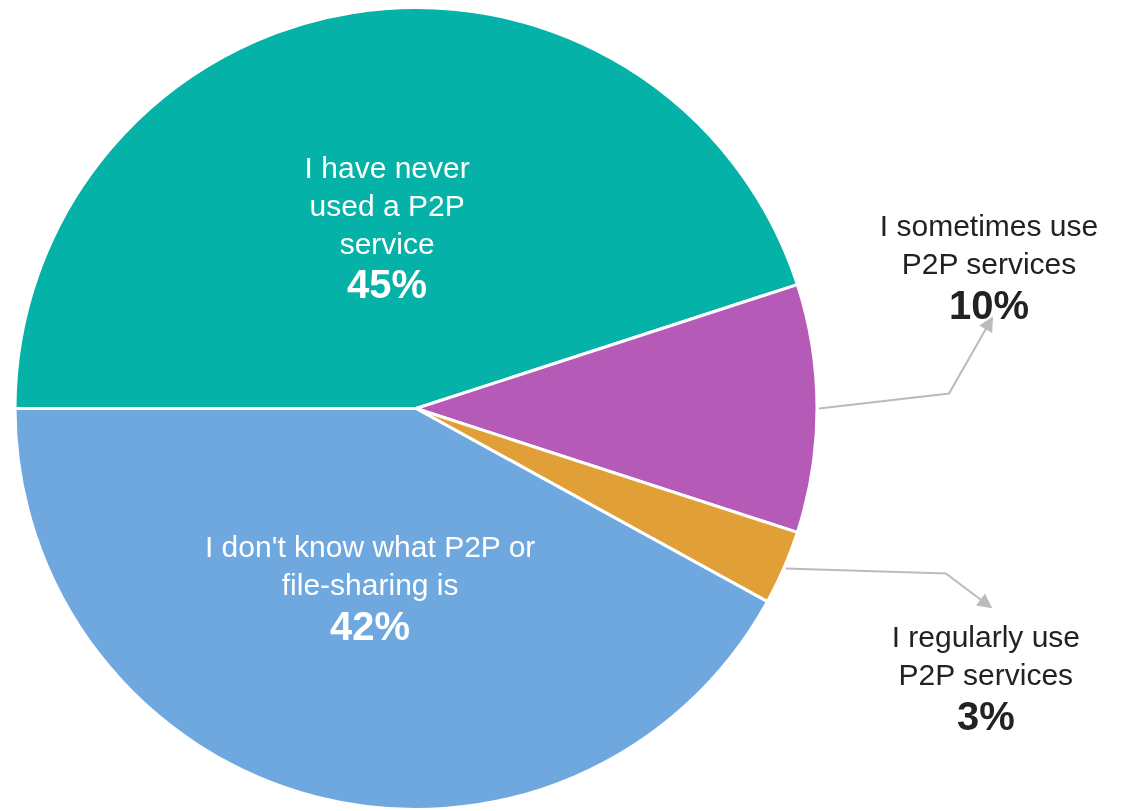  What do you see at coordinates (989, 304) in the screenshot?
I see `data-label: 10%` at bounding box center [989, 304].